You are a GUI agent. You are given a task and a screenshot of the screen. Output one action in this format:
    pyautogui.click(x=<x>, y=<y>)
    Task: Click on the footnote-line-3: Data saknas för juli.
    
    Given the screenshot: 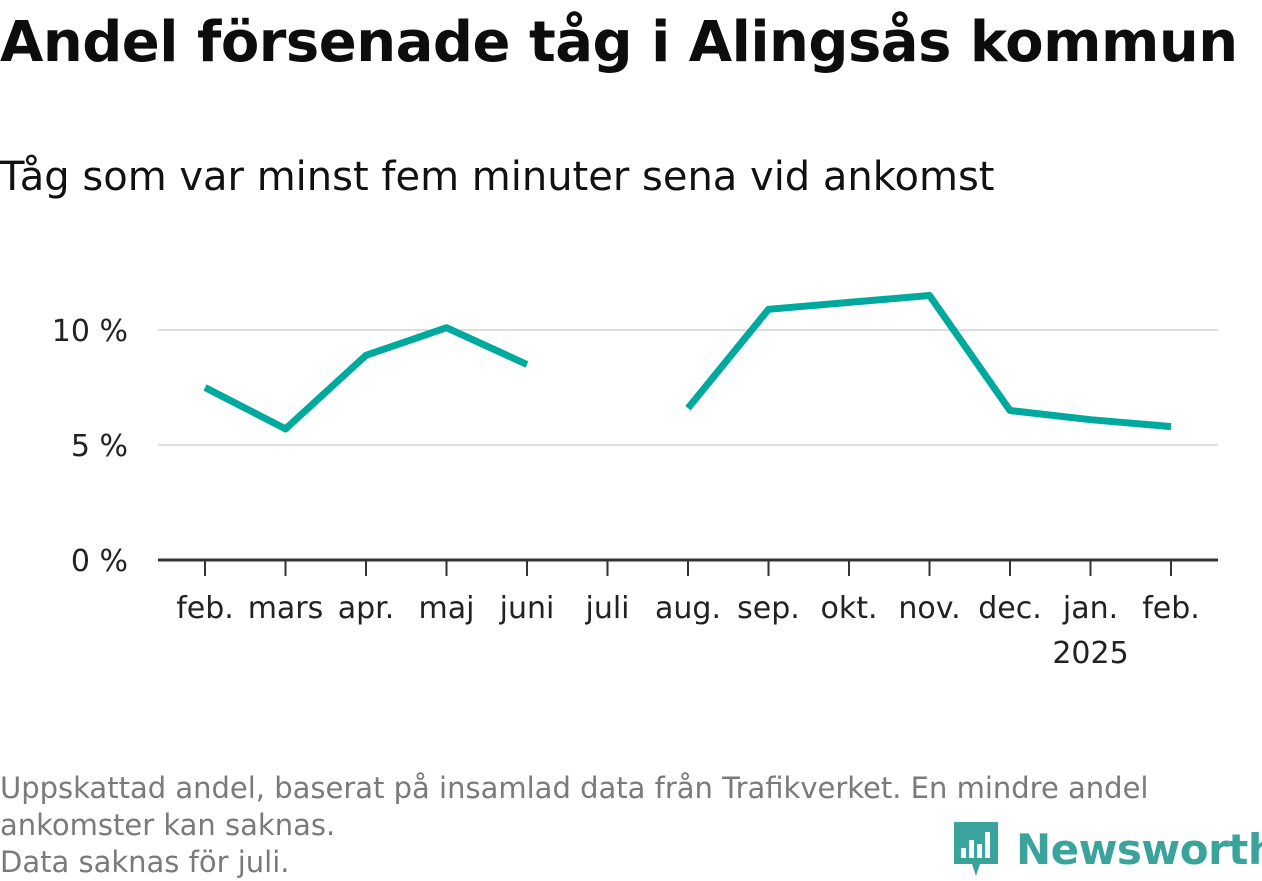 What is the action you would take?
    pyautogui.click(x=145, y=862)
    